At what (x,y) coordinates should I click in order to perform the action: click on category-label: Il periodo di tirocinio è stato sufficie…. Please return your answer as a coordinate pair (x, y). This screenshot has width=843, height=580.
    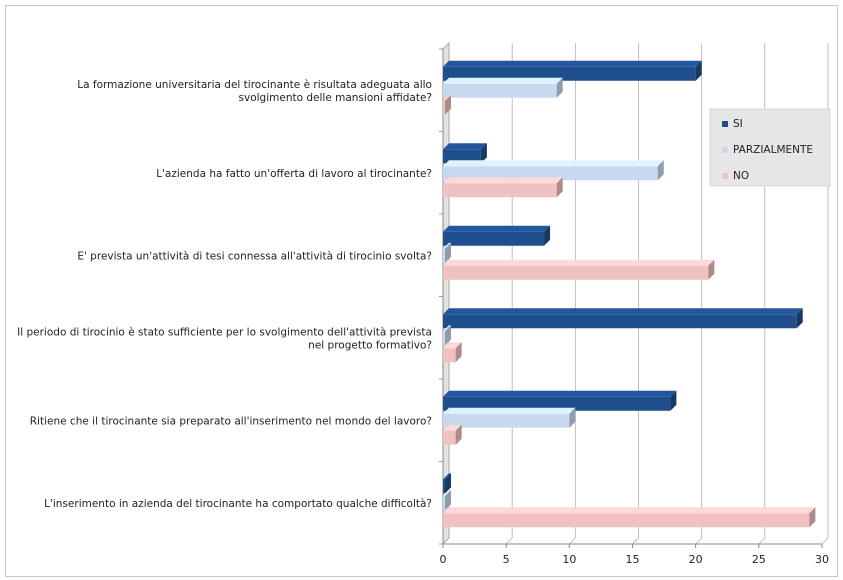
    Looking at the image, I should click on (224, 332).